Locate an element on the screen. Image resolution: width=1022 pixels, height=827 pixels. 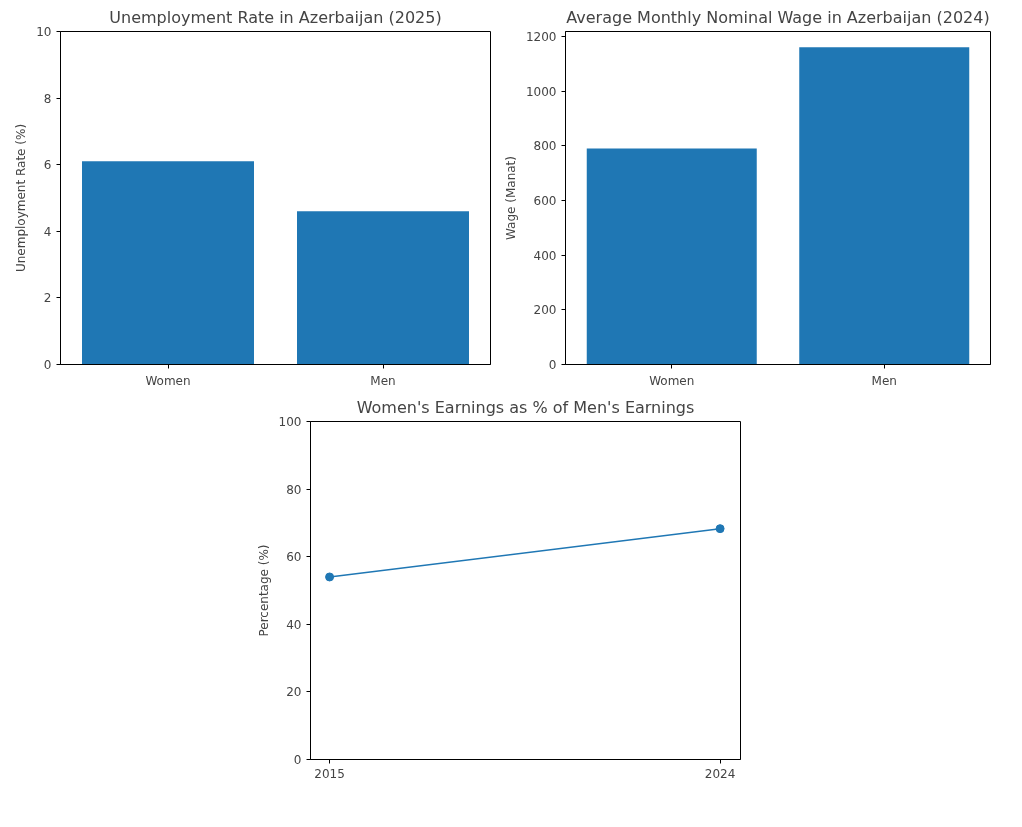
y-tick-label: 40 is located at coordinates (294, 624).